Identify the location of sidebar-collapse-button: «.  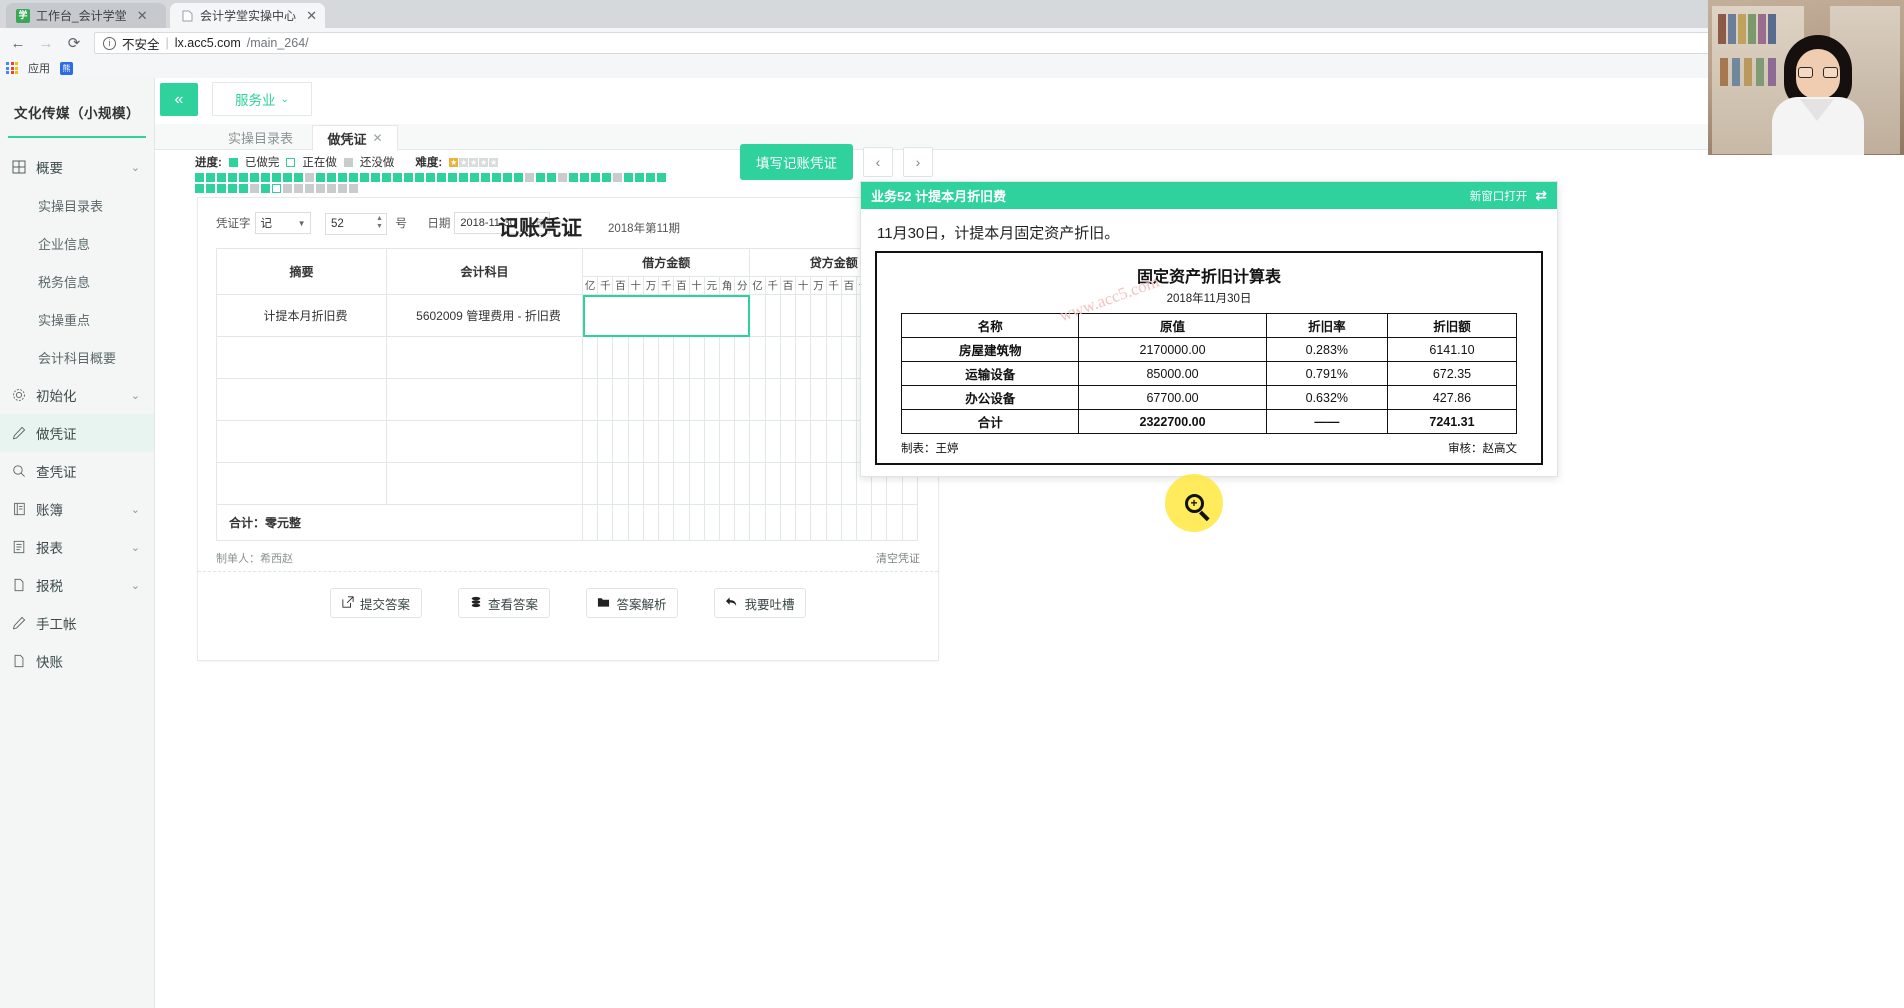
(179, 99).